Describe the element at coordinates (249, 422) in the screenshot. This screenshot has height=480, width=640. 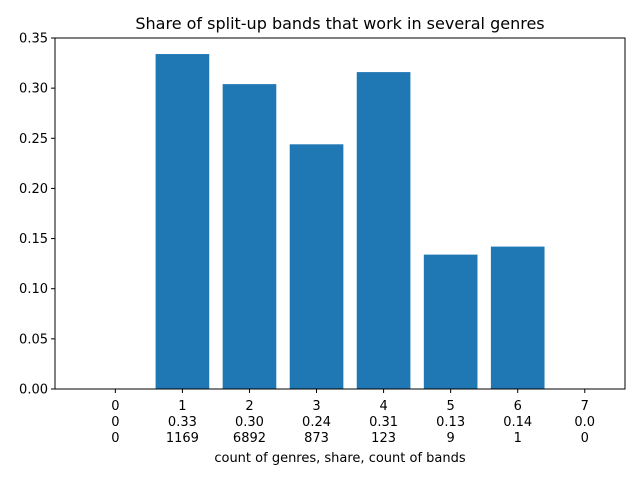
I see `x-tick-label: 0.30` at that location.